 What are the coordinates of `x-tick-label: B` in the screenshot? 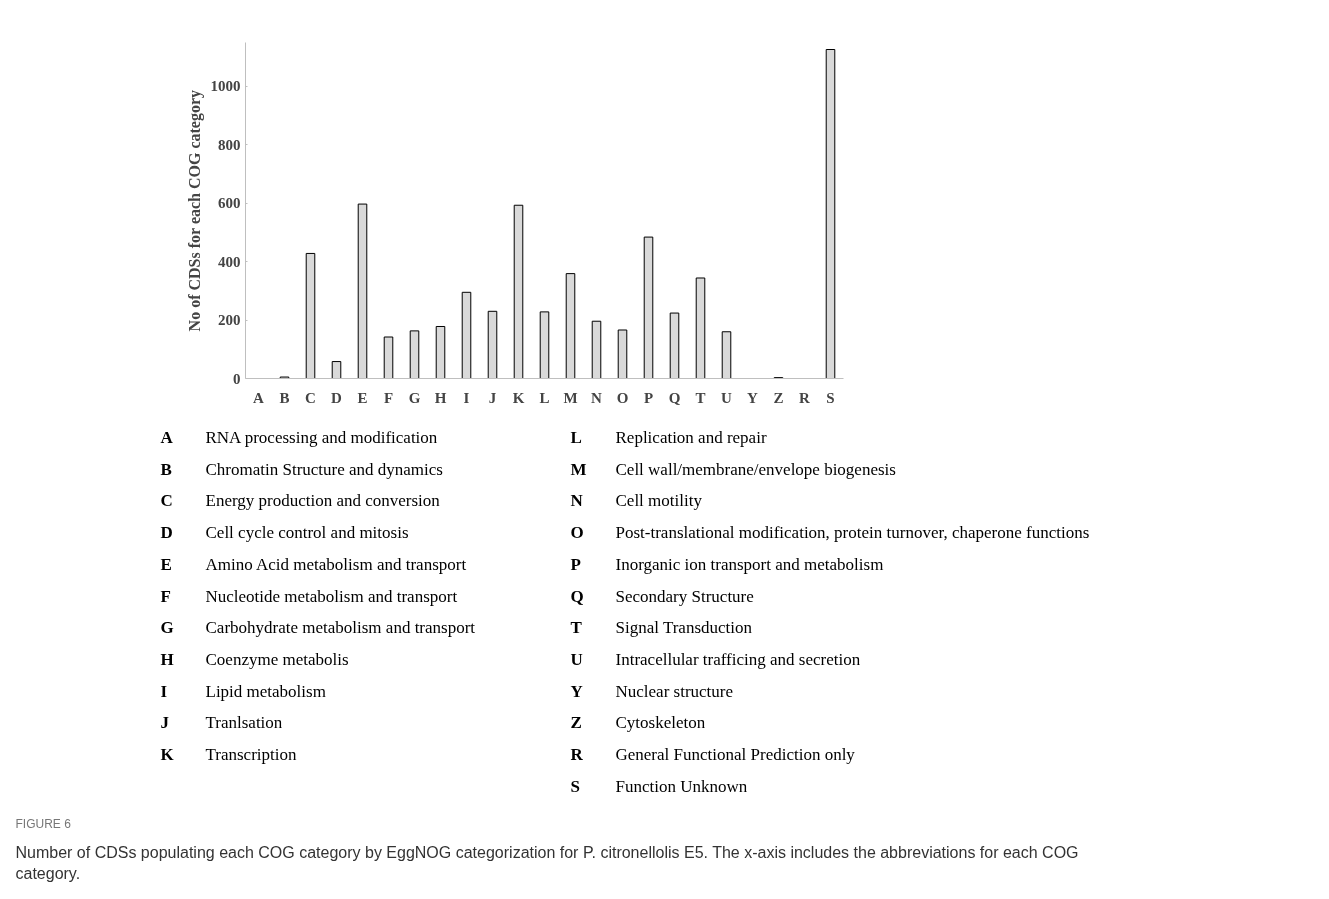 It's located at (284, 397).